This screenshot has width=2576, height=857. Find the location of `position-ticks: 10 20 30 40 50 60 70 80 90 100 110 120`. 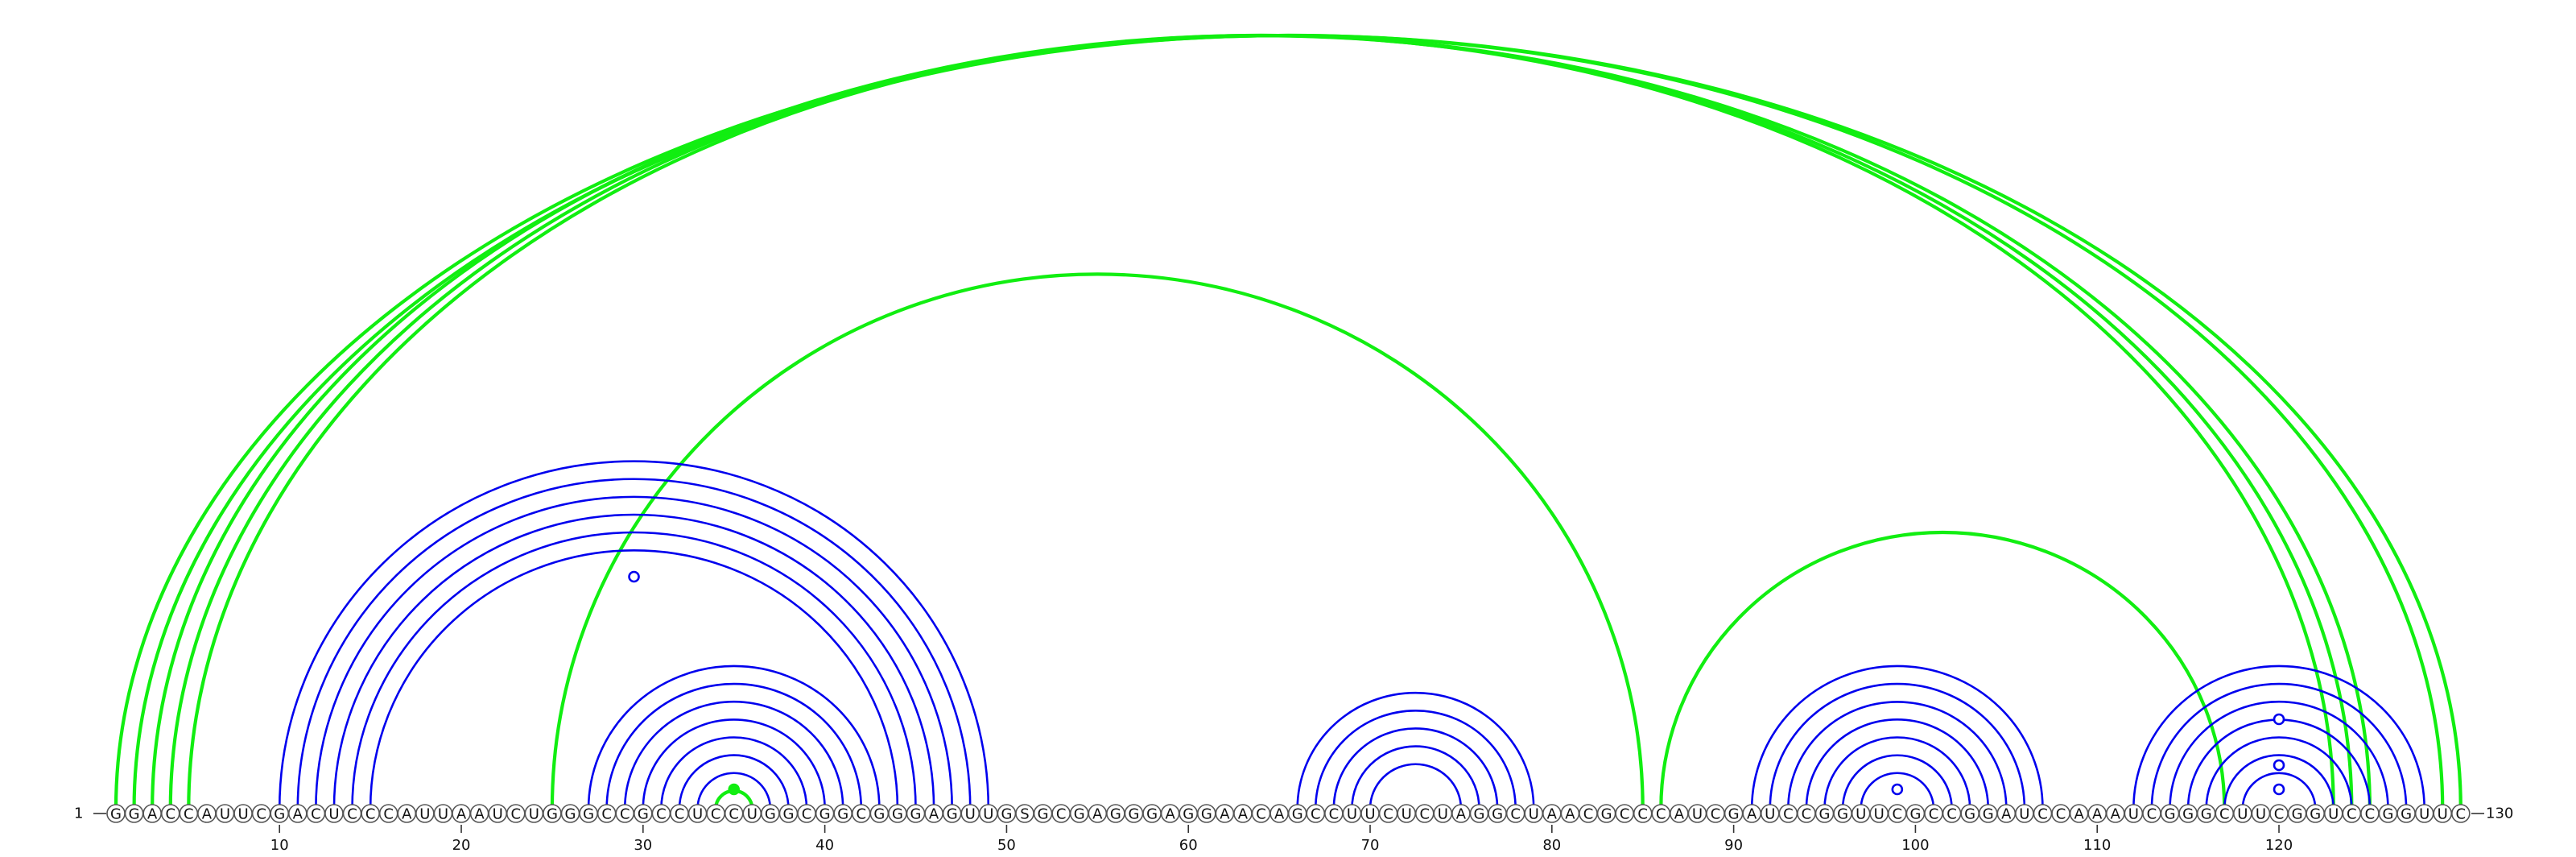

position-ticks: 10 20 30 40 50 60 70 80 90 100 110 120 is located at coordinates (1281, 839).